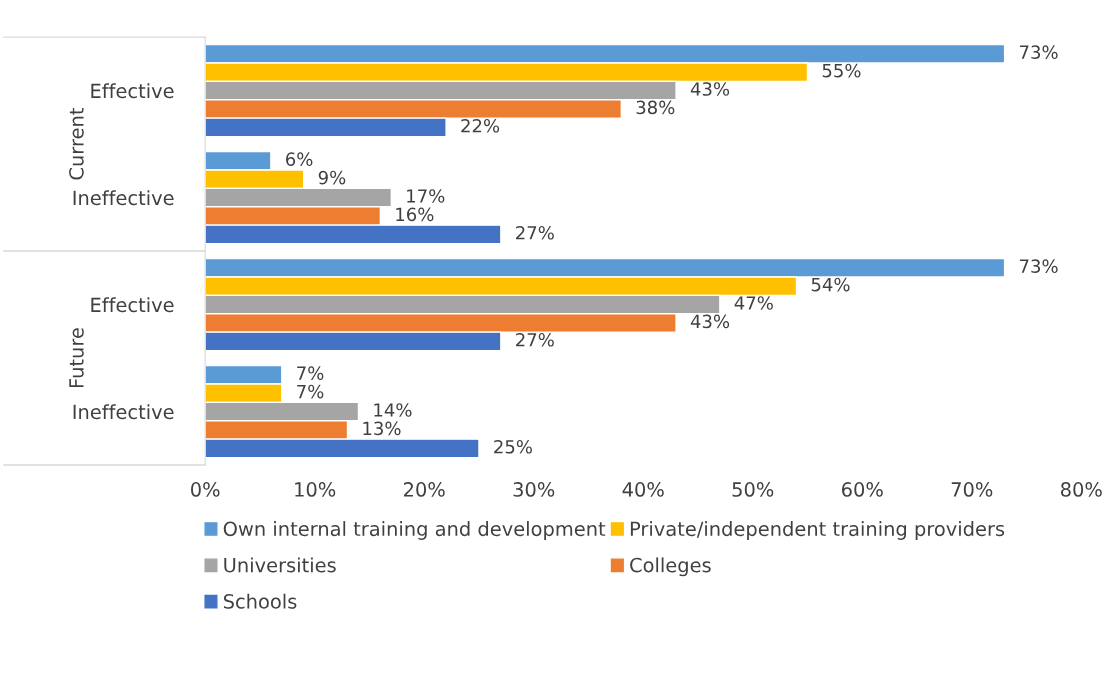  I want to click on x-tick-label: 20%, so click(424, 489).